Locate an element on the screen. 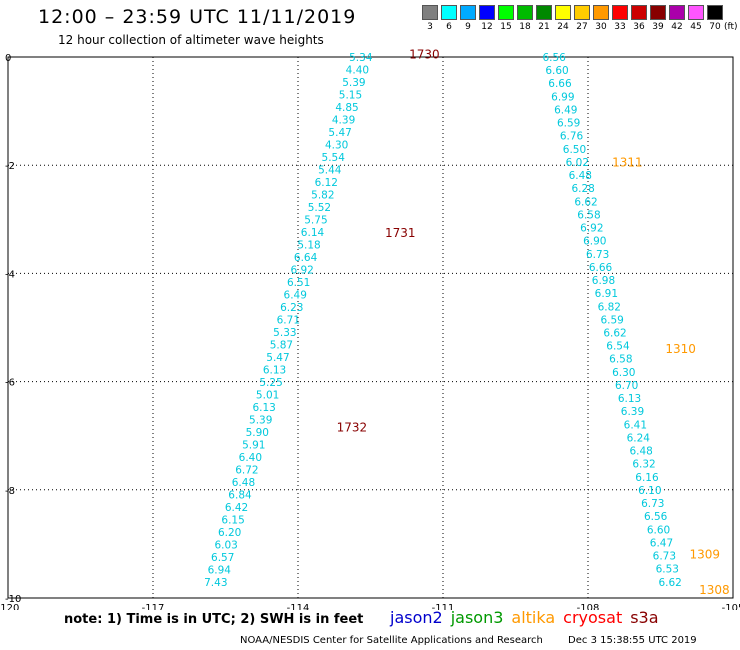  wave-height-label: 5.34 is located at coordinates (361, 58).